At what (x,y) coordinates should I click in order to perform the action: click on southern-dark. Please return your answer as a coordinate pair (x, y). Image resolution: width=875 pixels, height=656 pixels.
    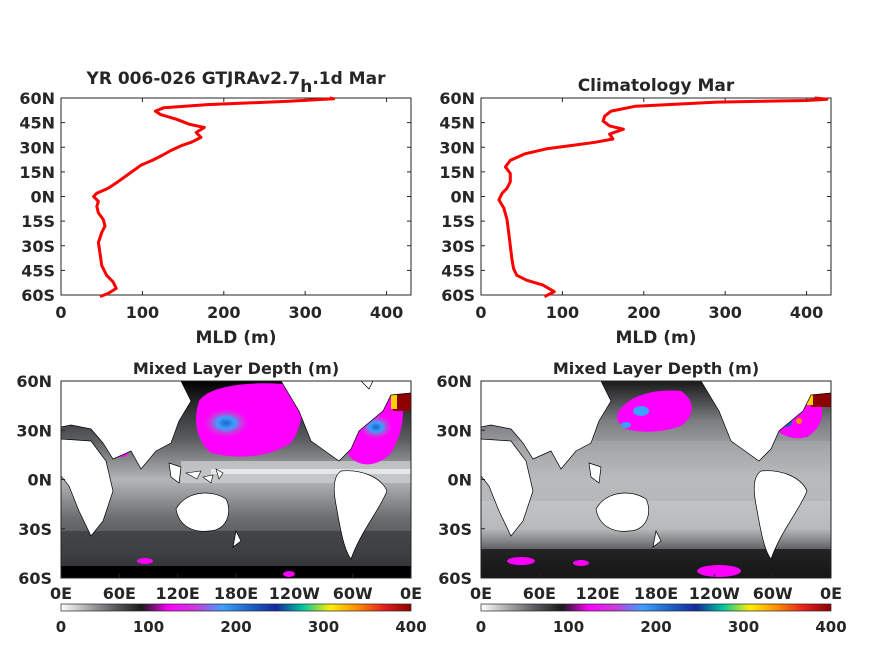
    Looking at the image, I should click on (236, 572).